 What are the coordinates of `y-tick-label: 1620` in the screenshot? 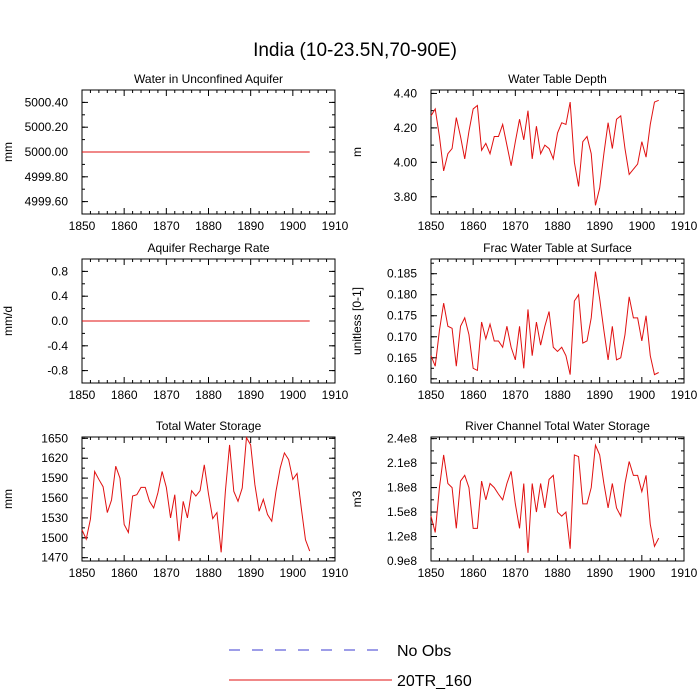 It's located at (54, 458).